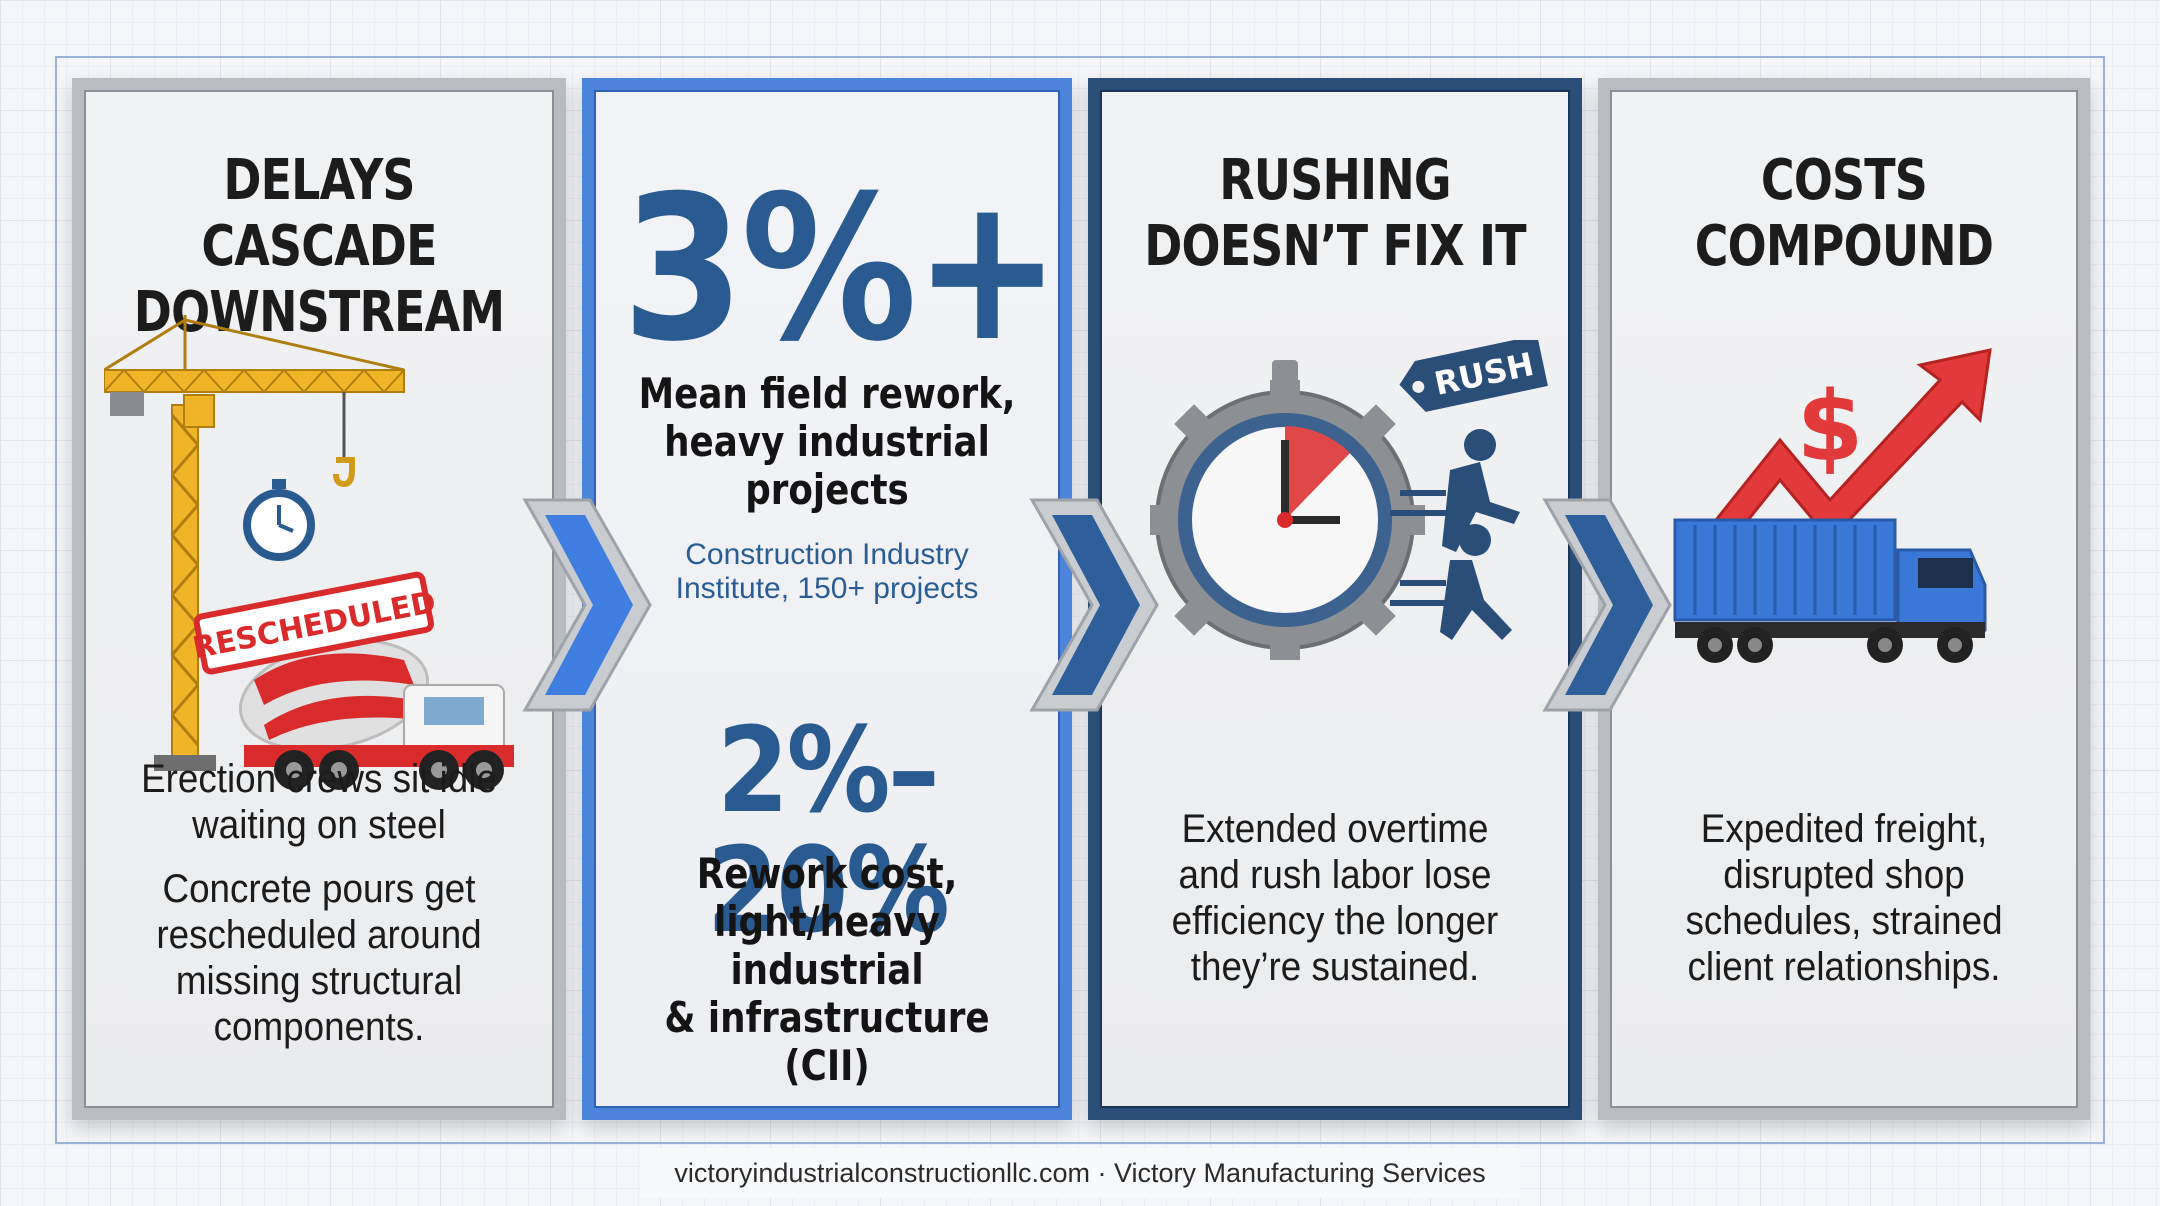  What do you see at coordinates (319, 802) in the screenshot?
I see `delays-text-1: Erection crews sit idle waiting on steel` at bounding box center [319, 802].